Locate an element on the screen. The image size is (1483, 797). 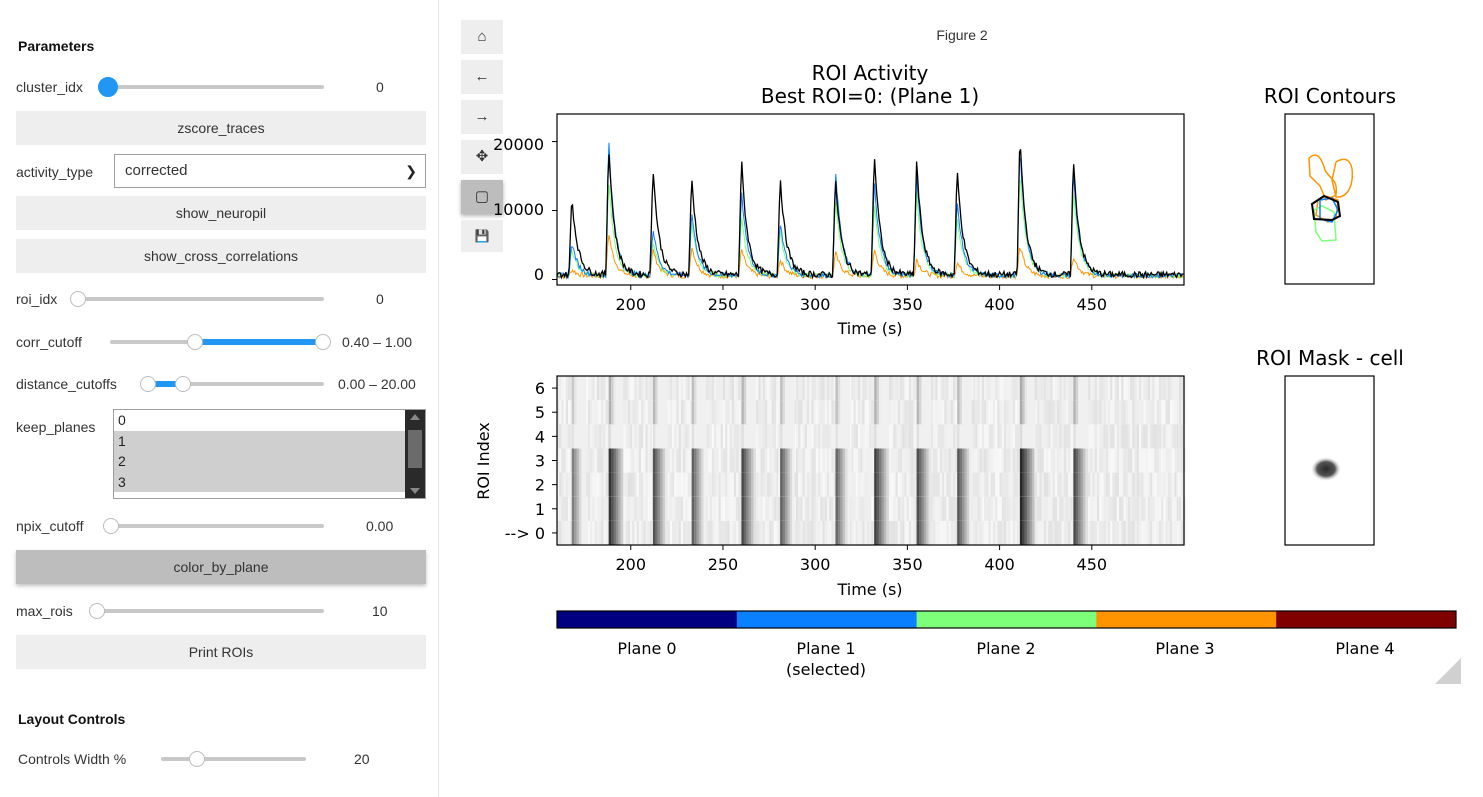
zoom-button: ▢ is located at coordinates (482, 197).